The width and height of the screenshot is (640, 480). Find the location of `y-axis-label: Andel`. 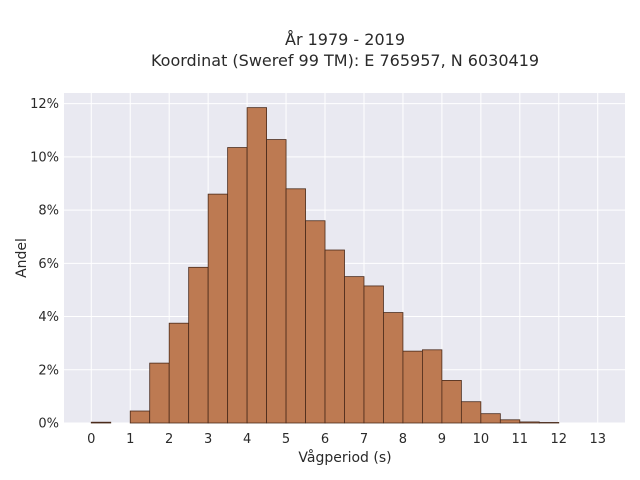

y-axis-label: Andel is located at coordinates (22, 258).